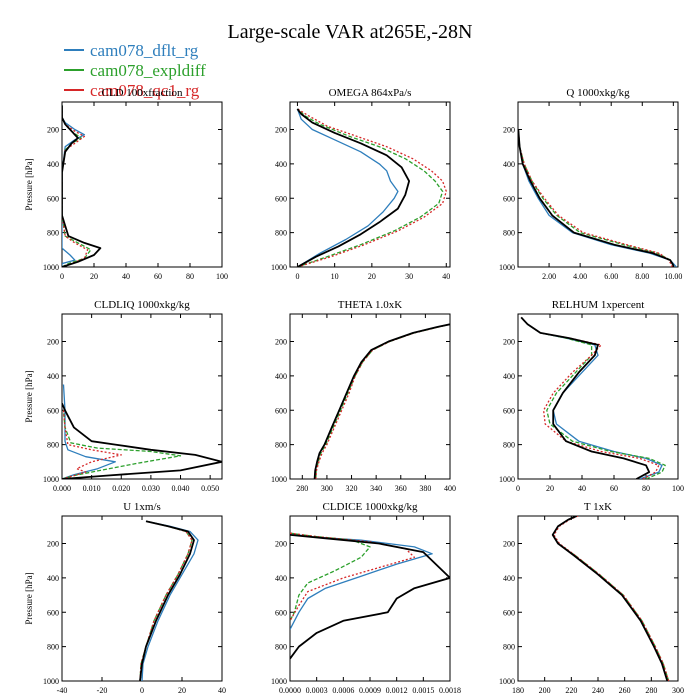 This screenshot has width=700, height=700. Describe the element at coordinates (121, 488) in the screenshot. I see `x-tick-label: 0.020` at that location.